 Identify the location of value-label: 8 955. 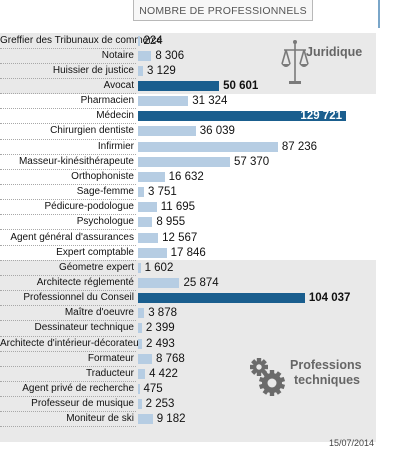
(171, 222).